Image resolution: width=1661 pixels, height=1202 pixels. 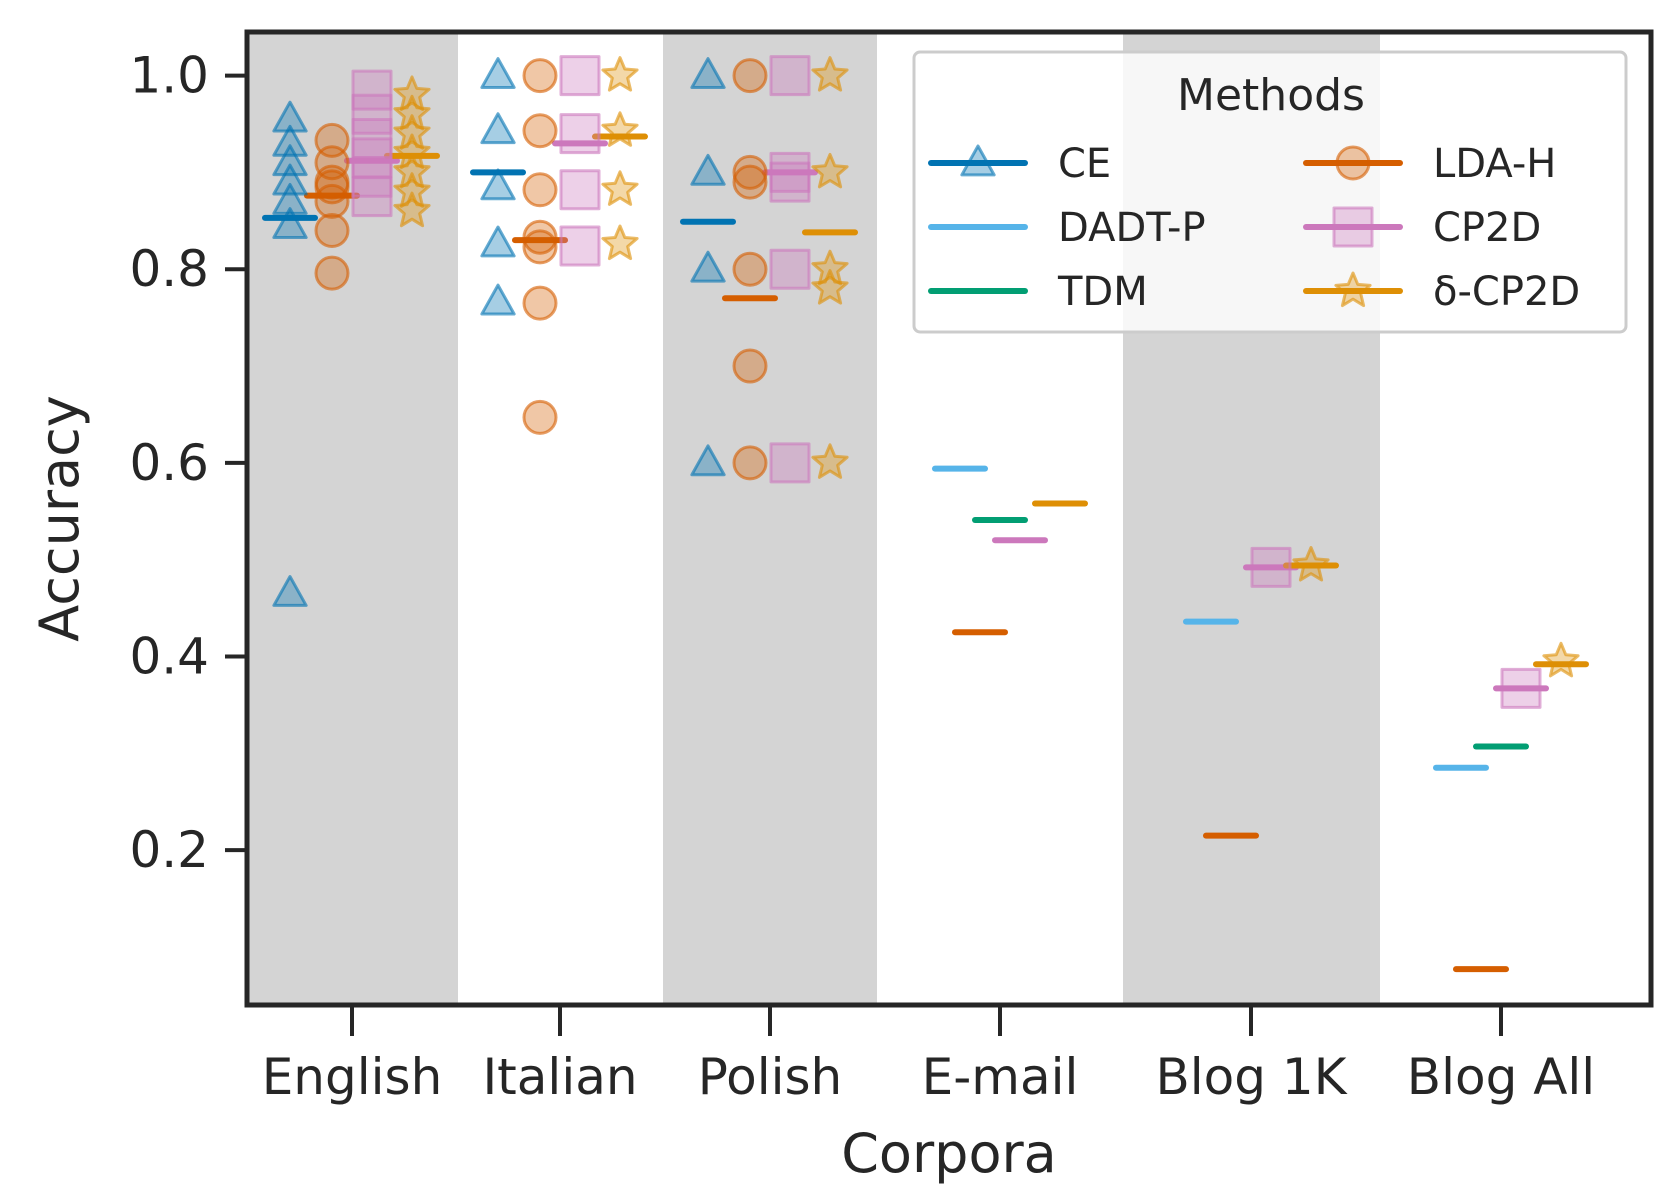 What do you see at coordinates (978, 160) in the screenshot?
I see `legend-marker-triangle` at bounding box center [978, 160].